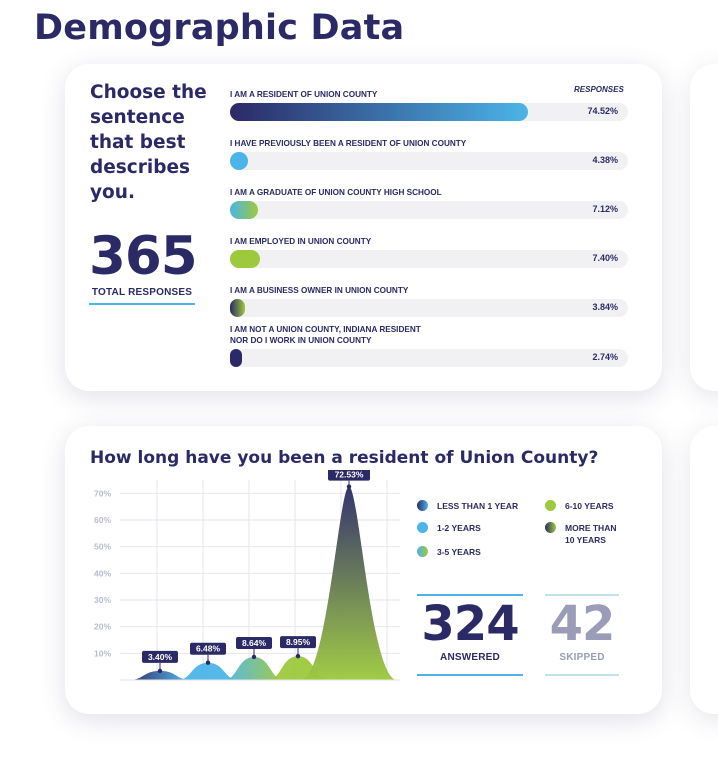 The image size is (718, 782). Describe the element at coordinates (605, 209) in the screenshot. I see `response-percent: 7.12%` at that location.